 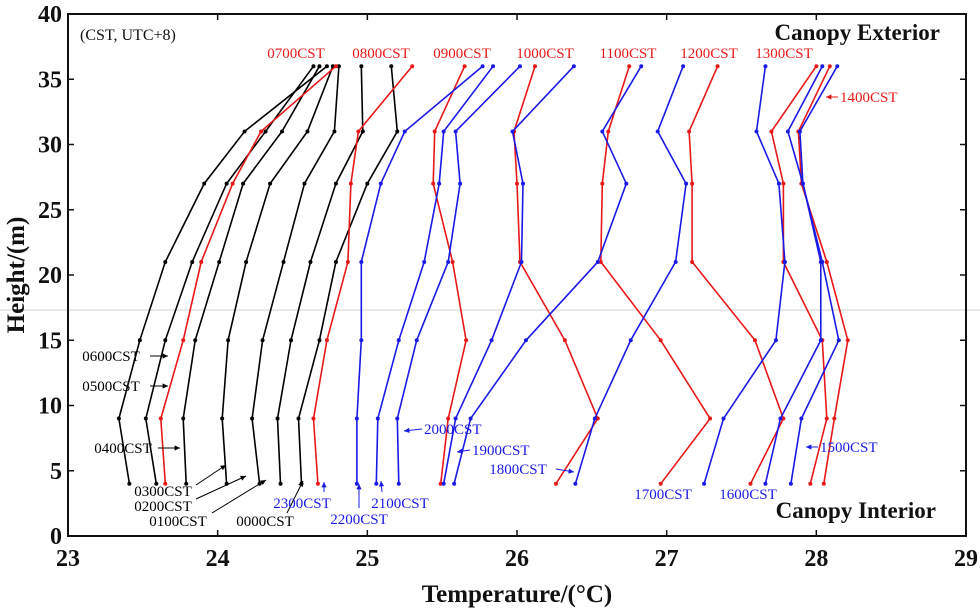 I want to click on series-label: 2000CST, so click(x=453, y=430).